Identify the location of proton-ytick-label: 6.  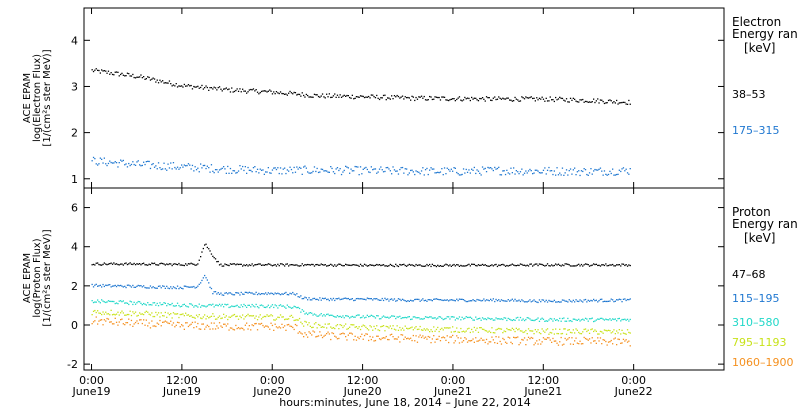
(74, 208).